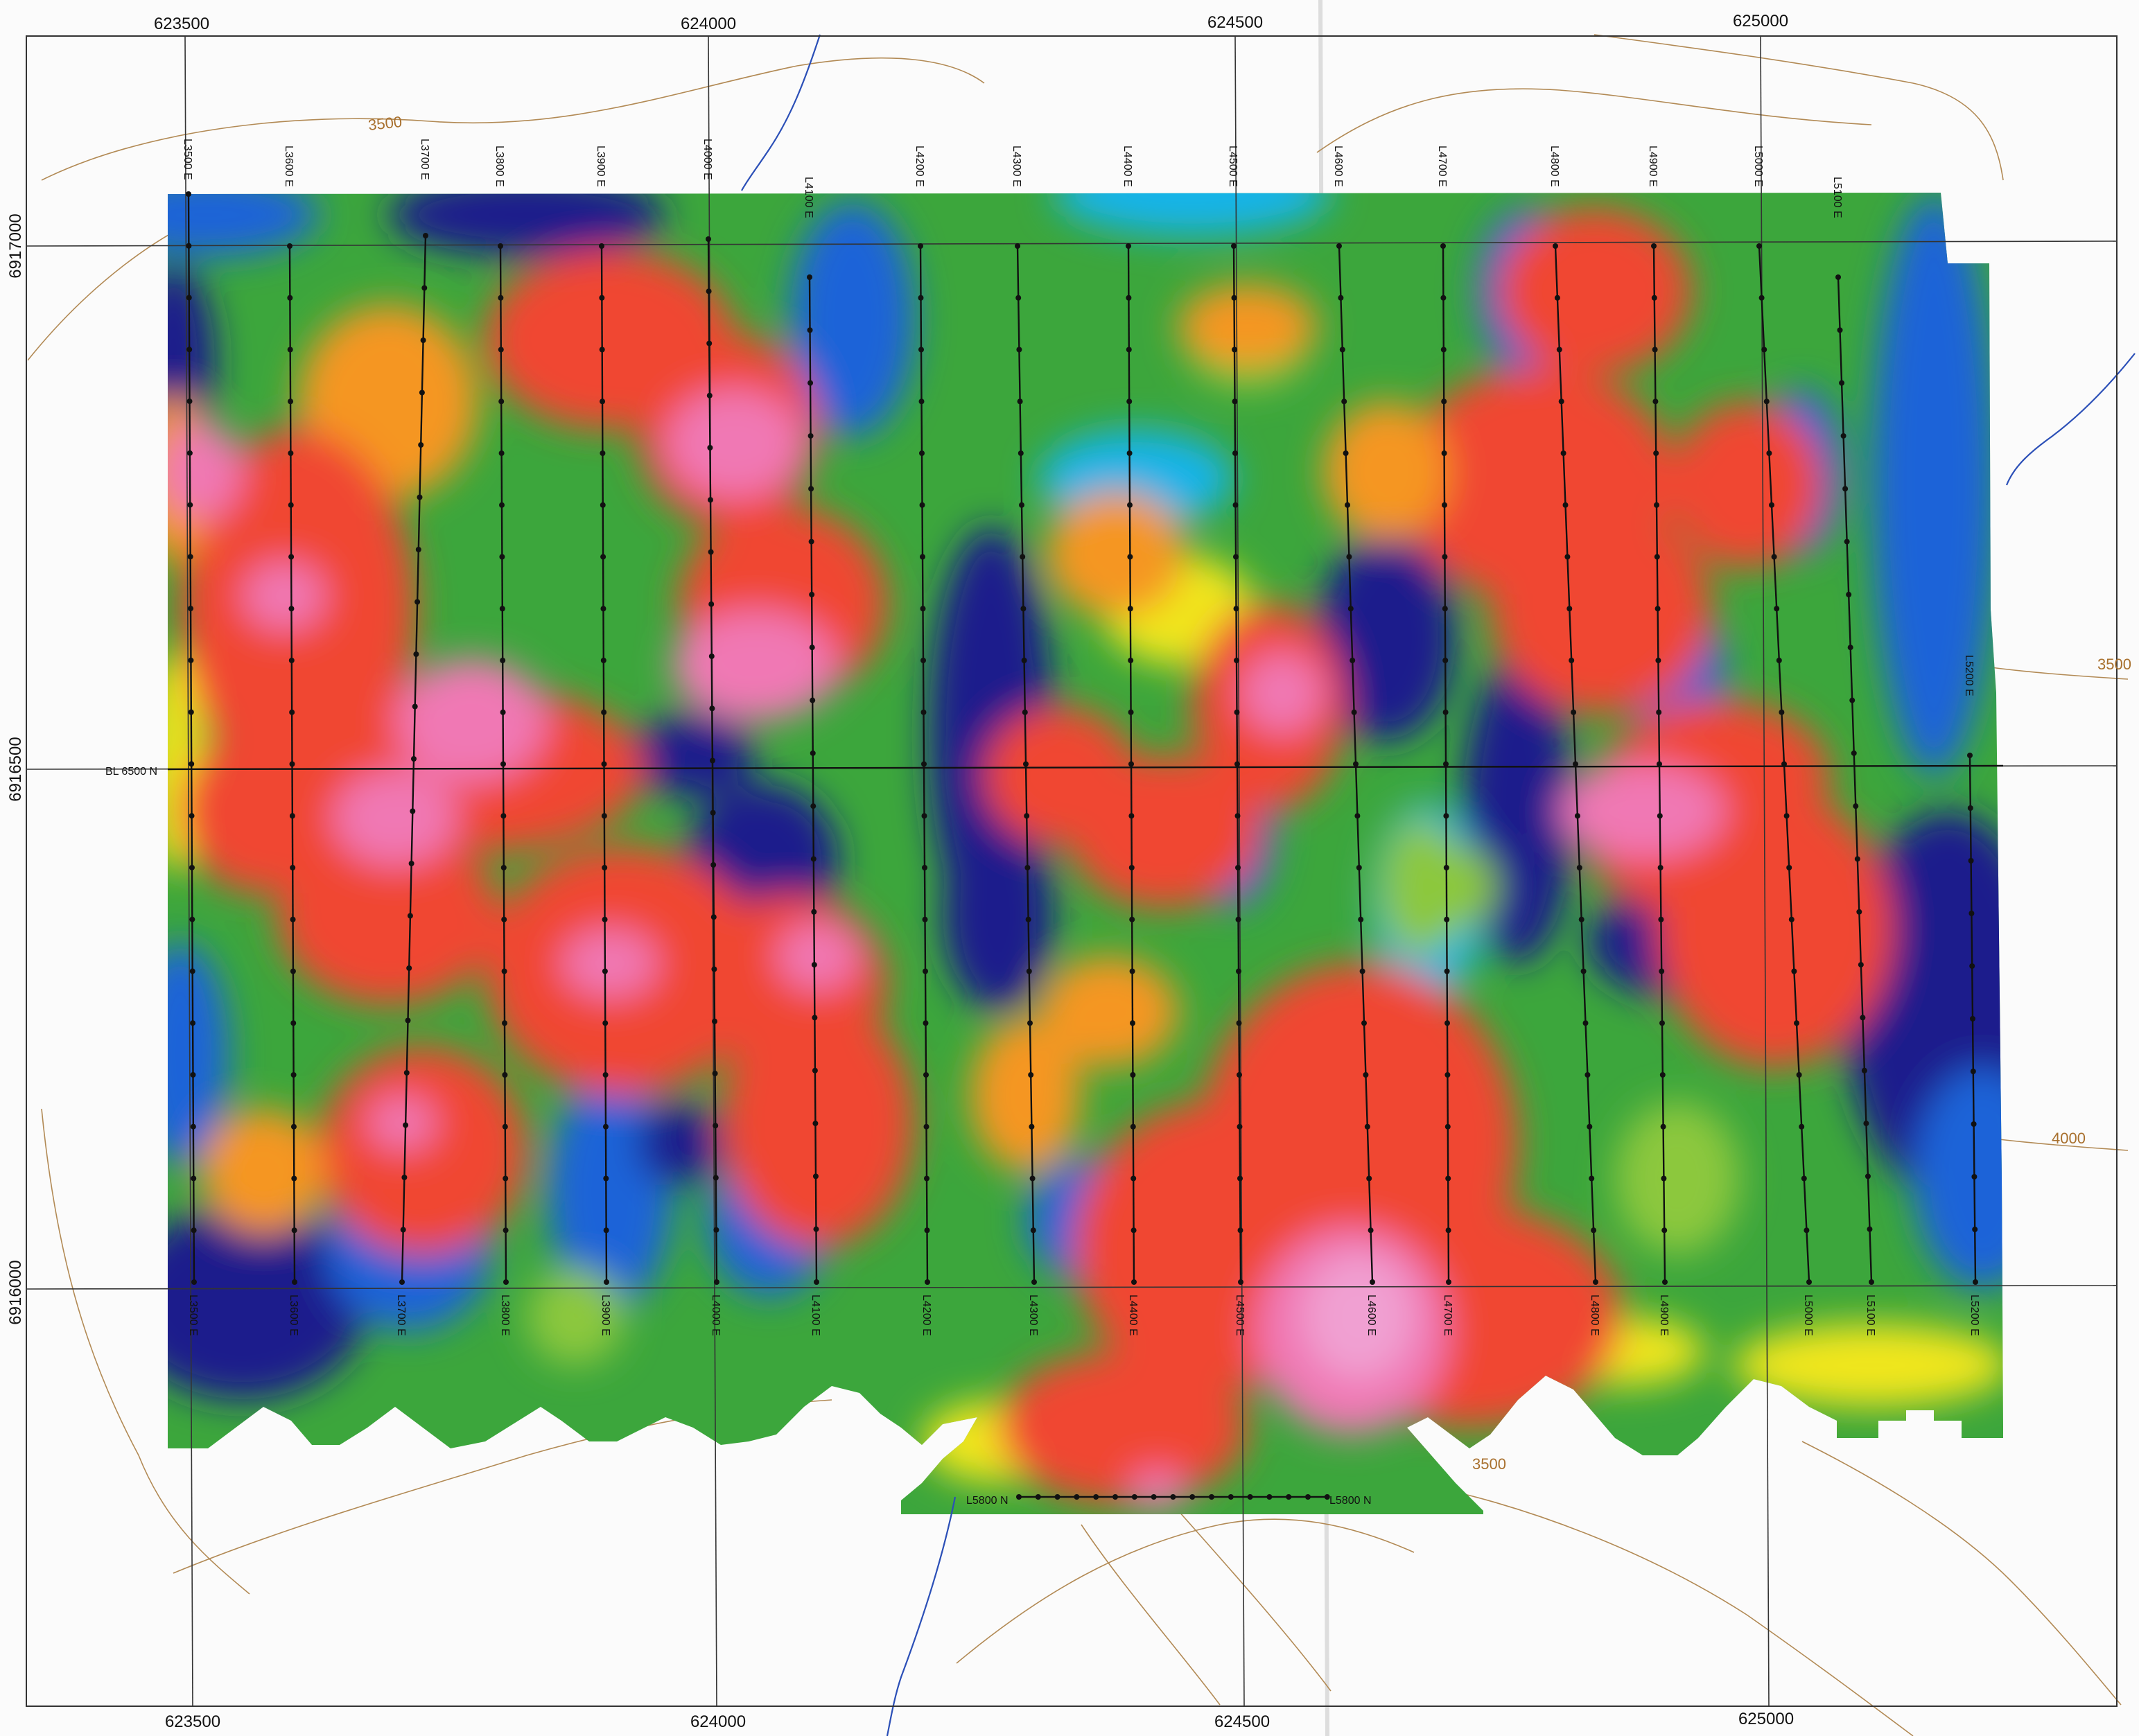  I want to click on survey-line, so click(1855, 780).